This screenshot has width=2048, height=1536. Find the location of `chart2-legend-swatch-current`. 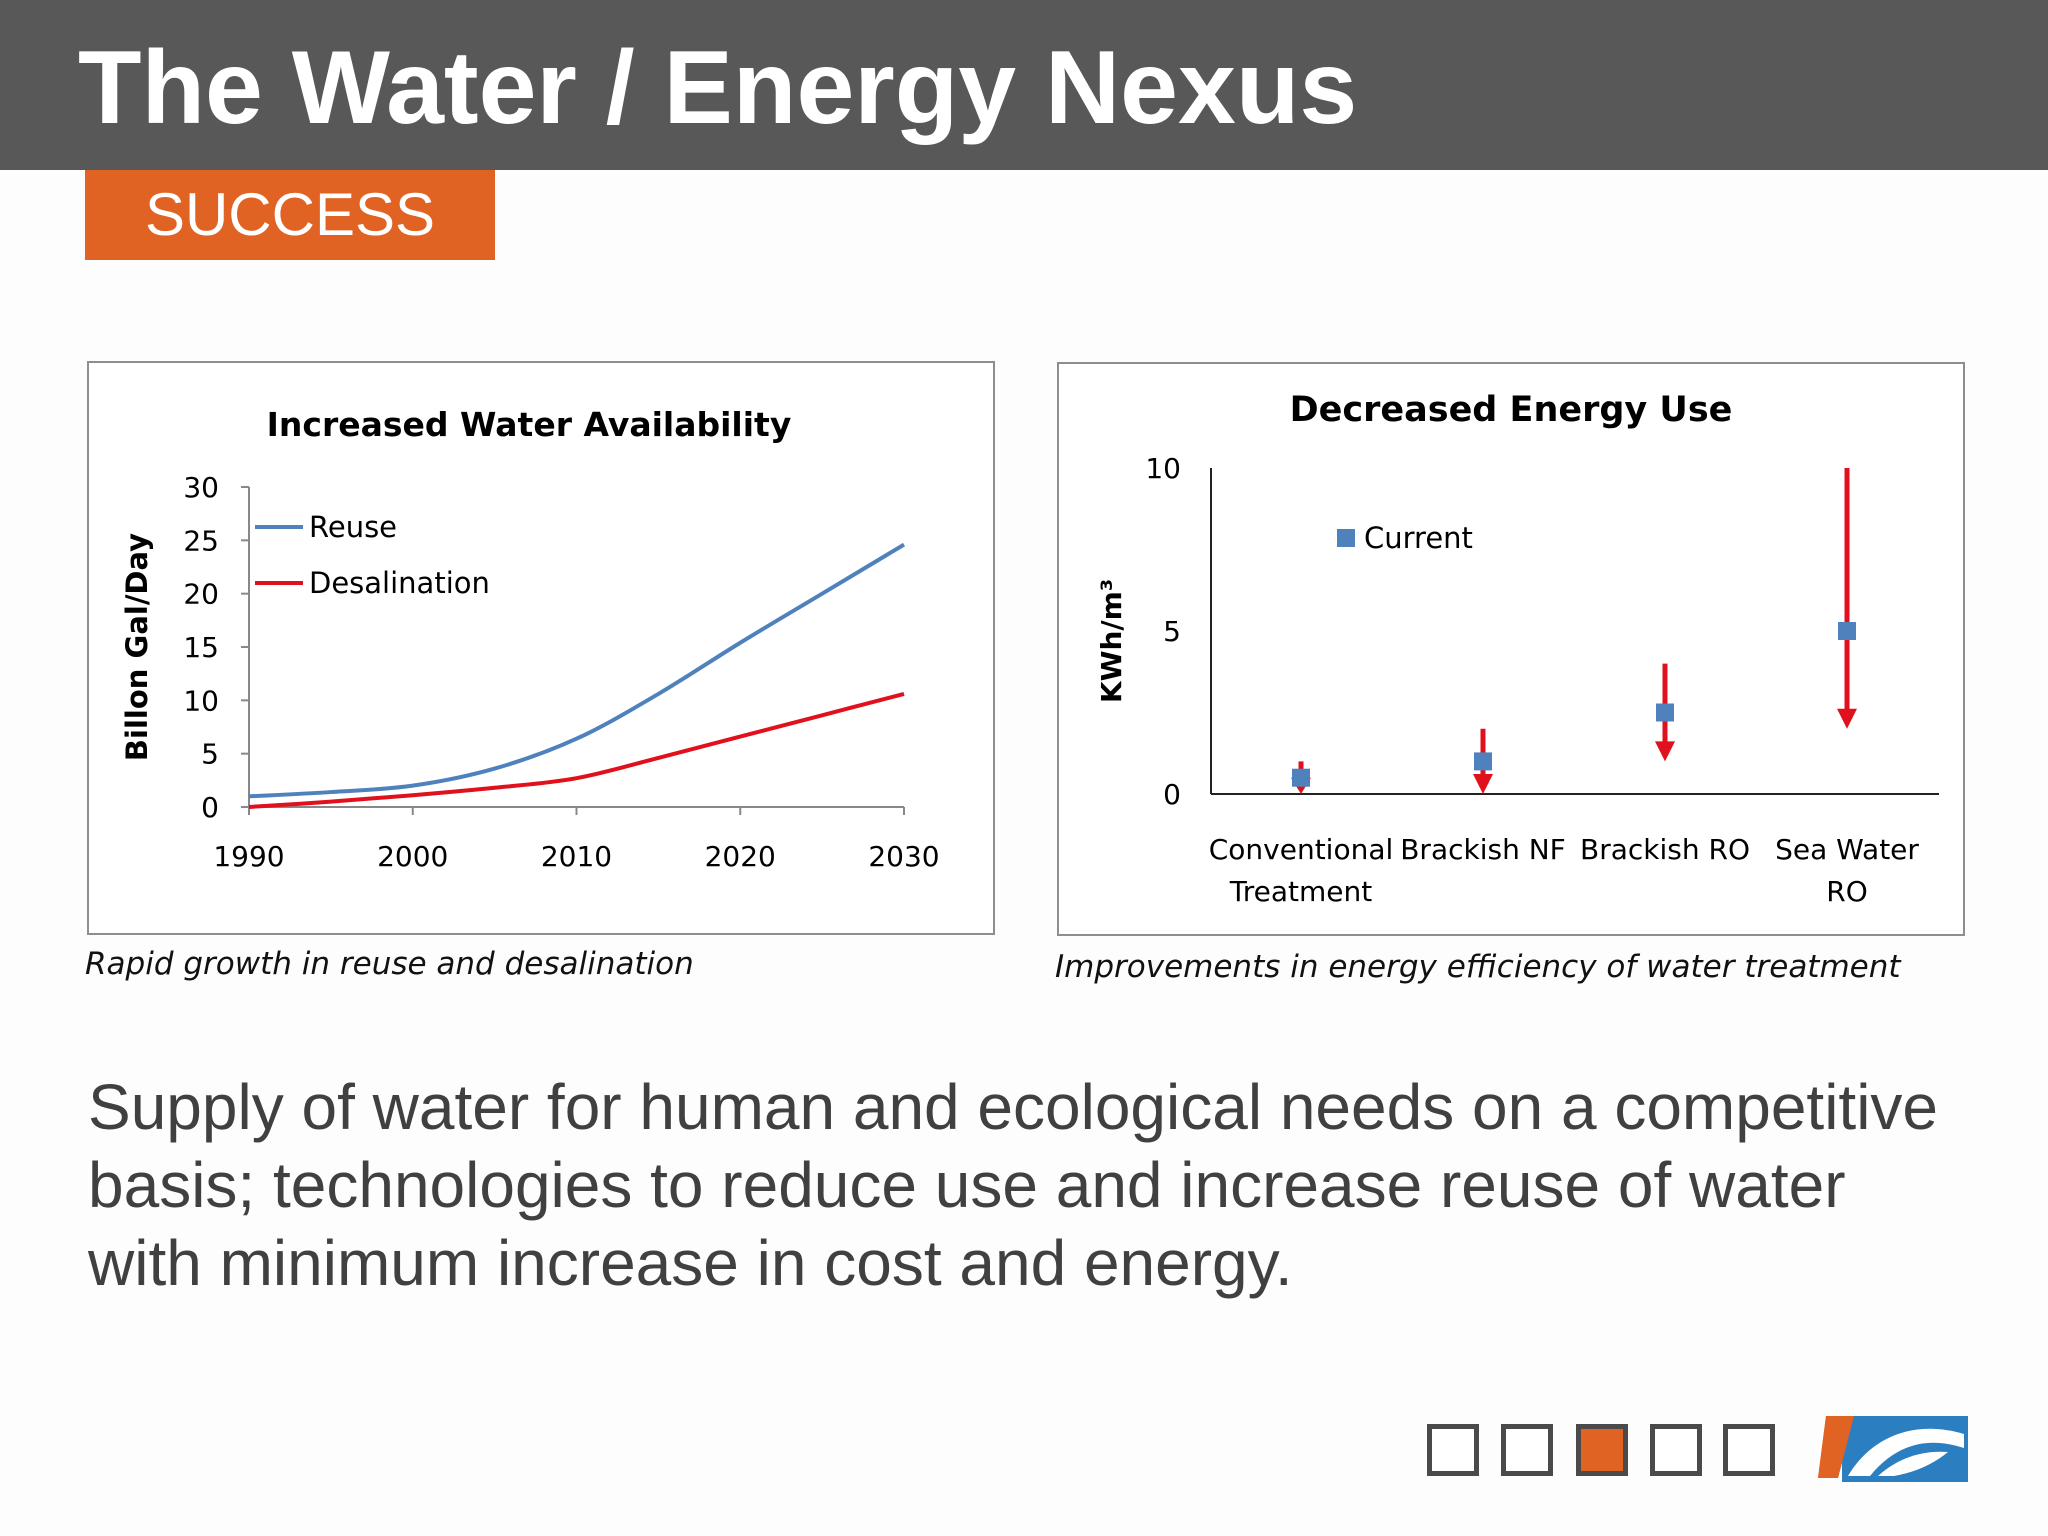

chart2-legend-swatch-current is located at coordinates (1346, 538).